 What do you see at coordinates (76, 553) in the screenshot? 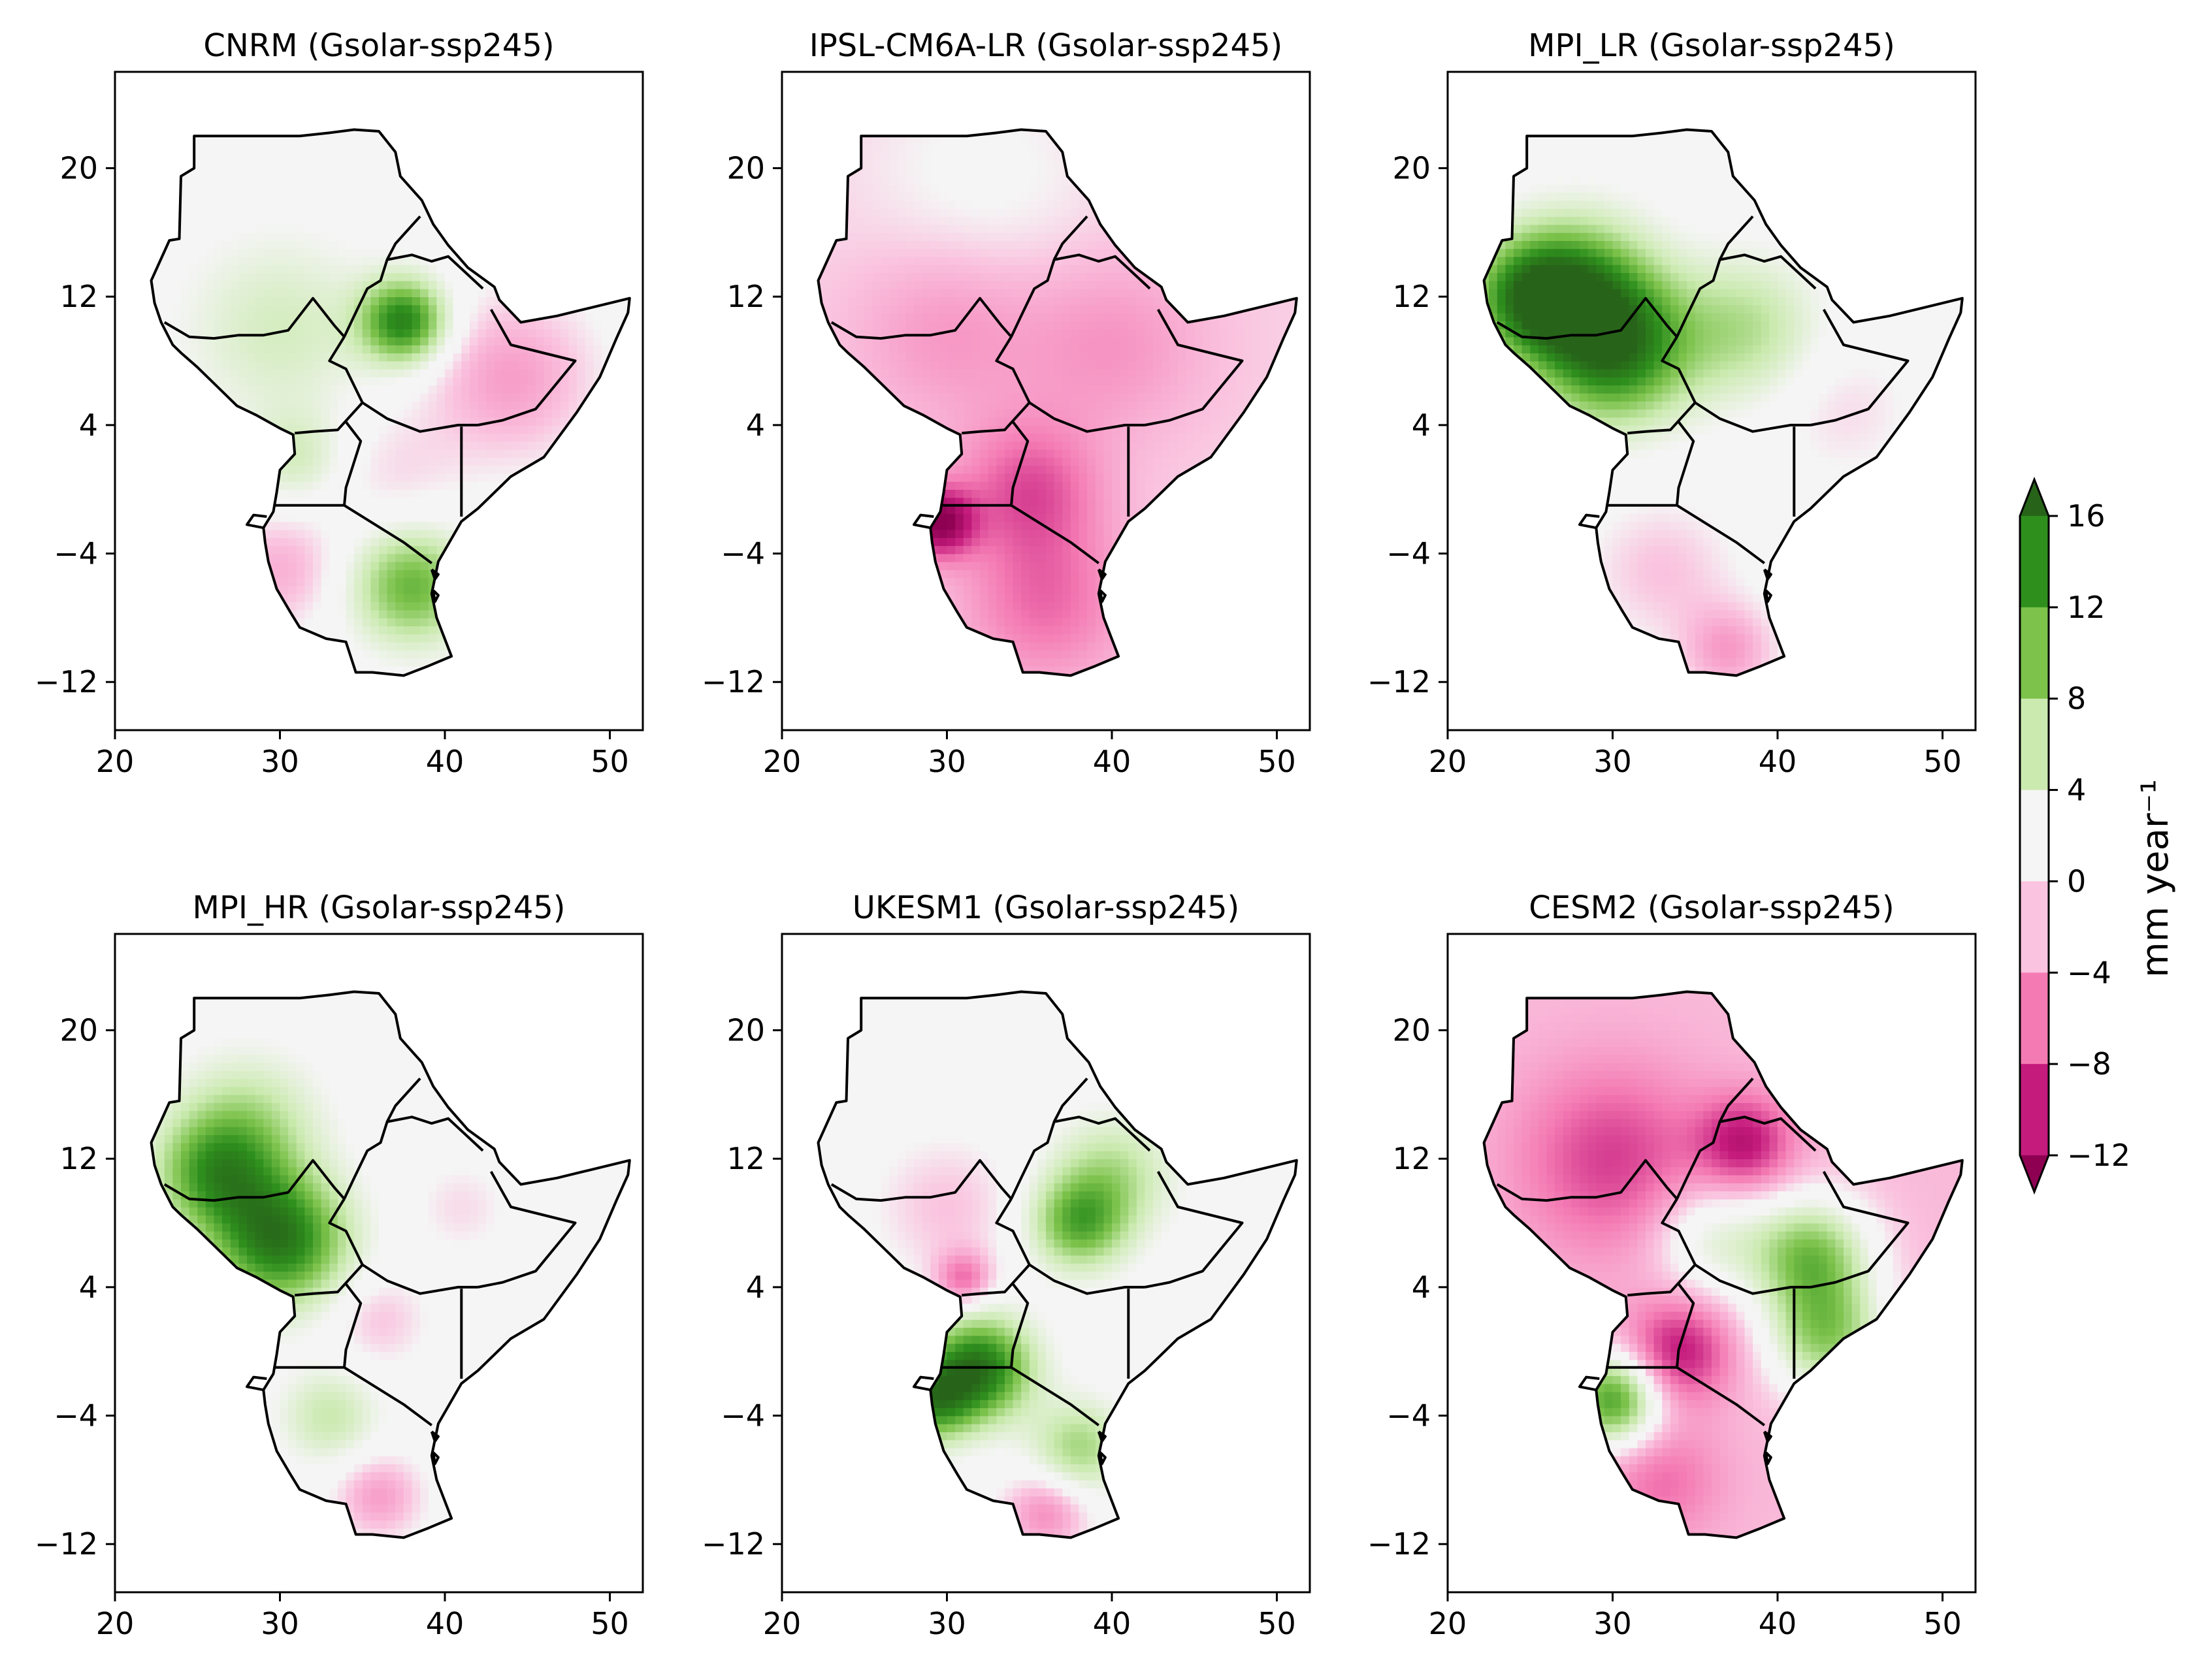
I see `y-tick-label: −4` at bounding box center [76, 553].